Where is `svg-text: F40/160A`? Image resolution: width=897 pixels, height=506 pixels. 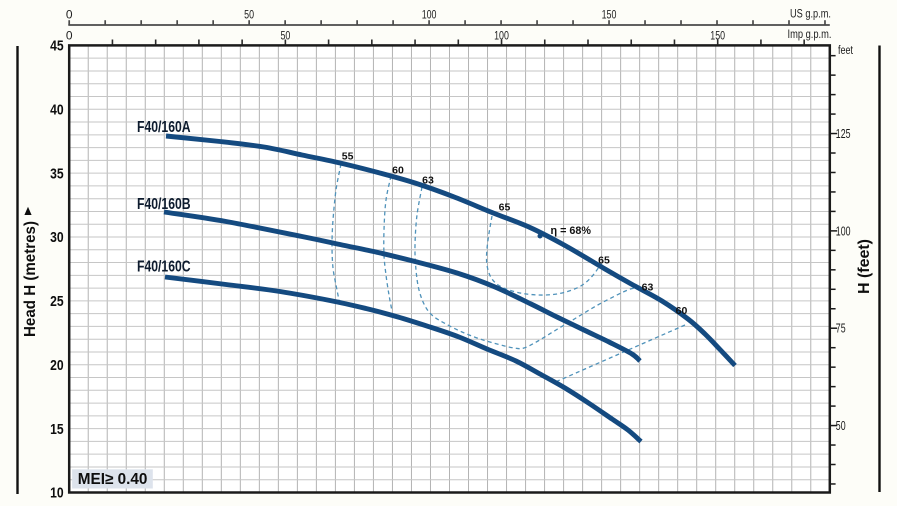 svg-text: F40/160A is located at coordinates (164, 127).